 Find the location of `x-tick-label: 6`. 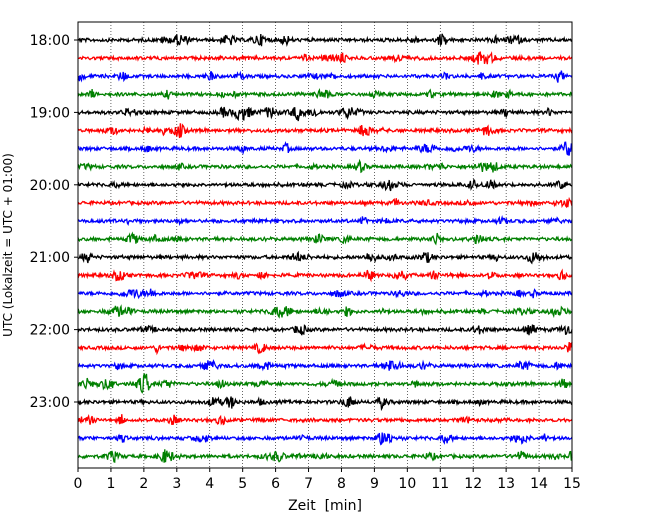

x-tick-label: 6 is located at coordinates (275, 484).